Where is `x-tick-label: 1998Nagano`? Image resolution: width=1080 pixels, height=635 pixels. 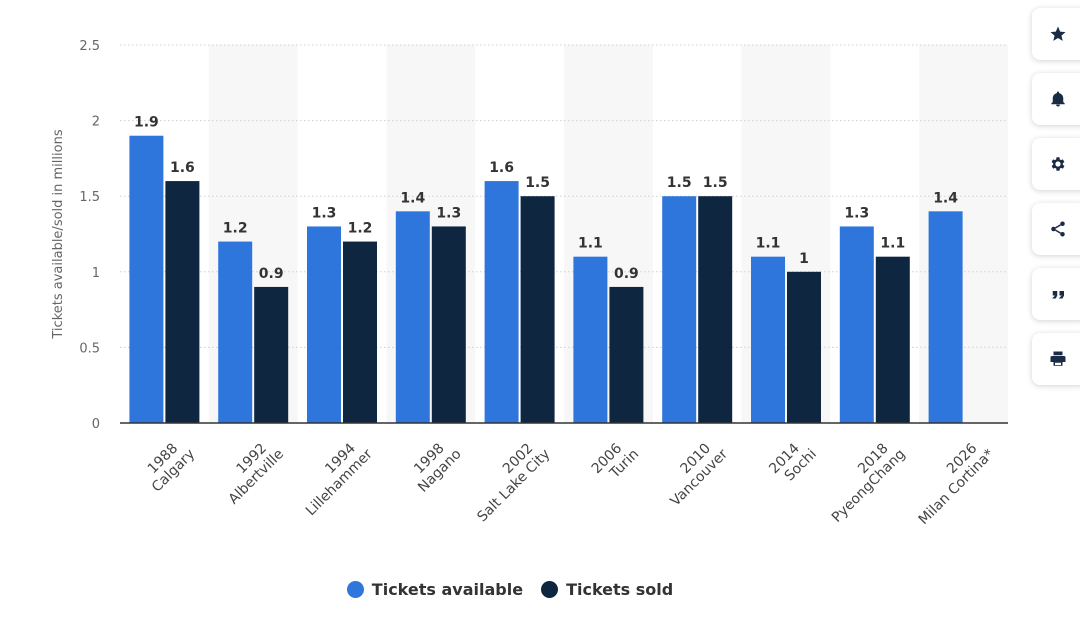 x-tick-label: 1998Nagano is located at coordinates (434, 465).